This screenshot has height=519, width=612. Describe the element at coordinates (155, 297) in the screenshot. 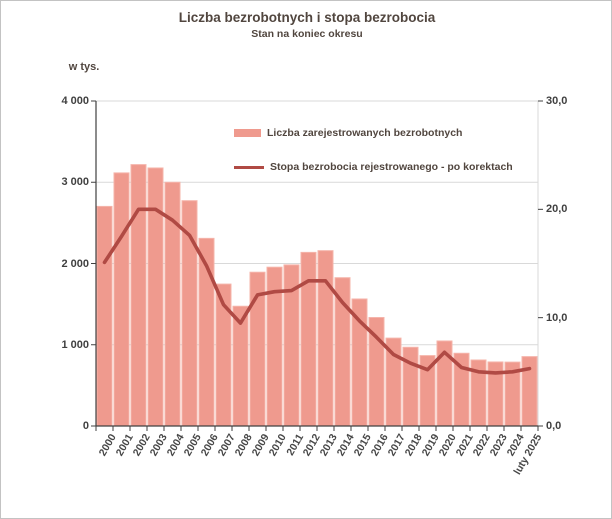

I see `bar-2003` at that location.